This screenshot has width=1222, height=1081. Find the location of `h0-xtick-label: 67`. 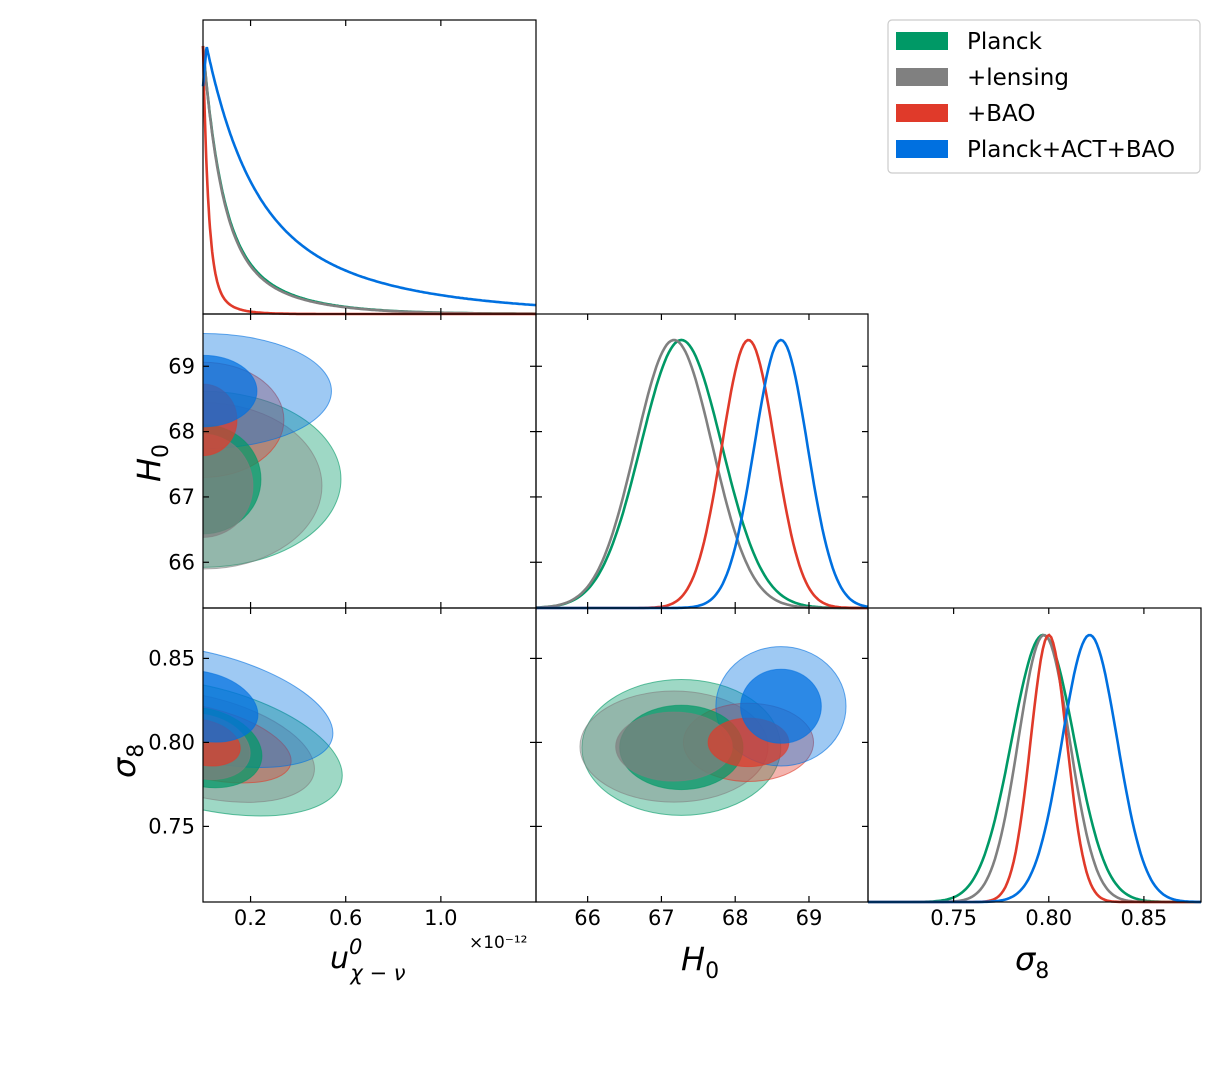

h0-xtick-label: 67 is located at coordinates (661, 918).